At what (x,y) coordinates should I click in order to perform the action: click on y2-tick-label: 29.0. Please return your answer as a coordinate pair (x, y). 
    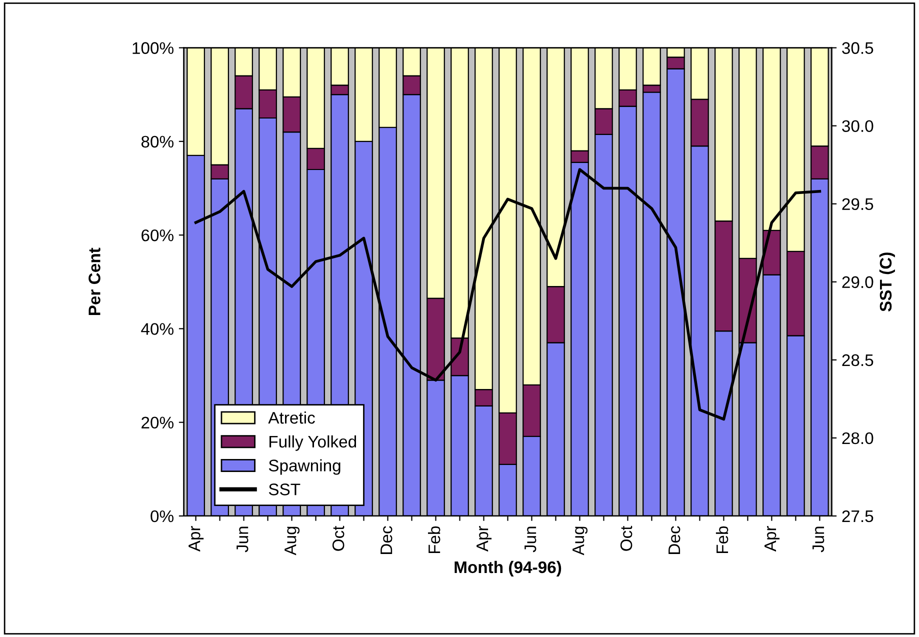
    Looking at the image, I should click on (858, 282).